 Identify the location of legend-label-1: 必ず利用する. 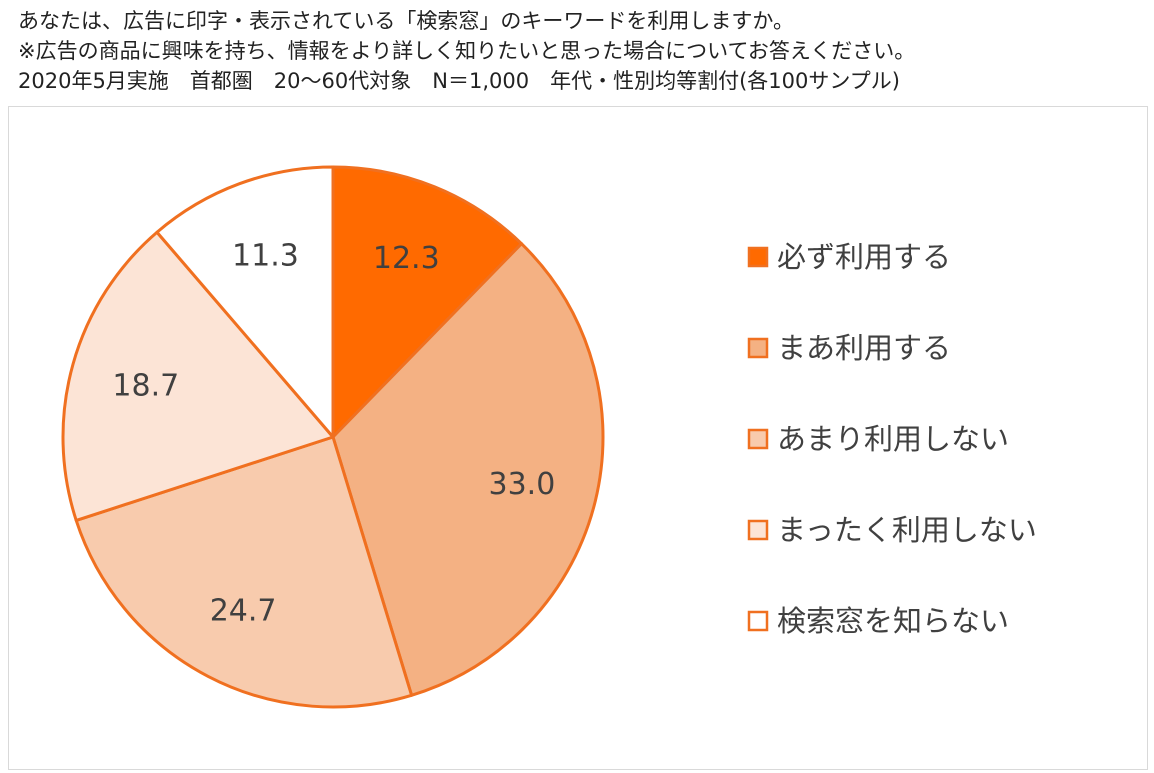
(864, 257).